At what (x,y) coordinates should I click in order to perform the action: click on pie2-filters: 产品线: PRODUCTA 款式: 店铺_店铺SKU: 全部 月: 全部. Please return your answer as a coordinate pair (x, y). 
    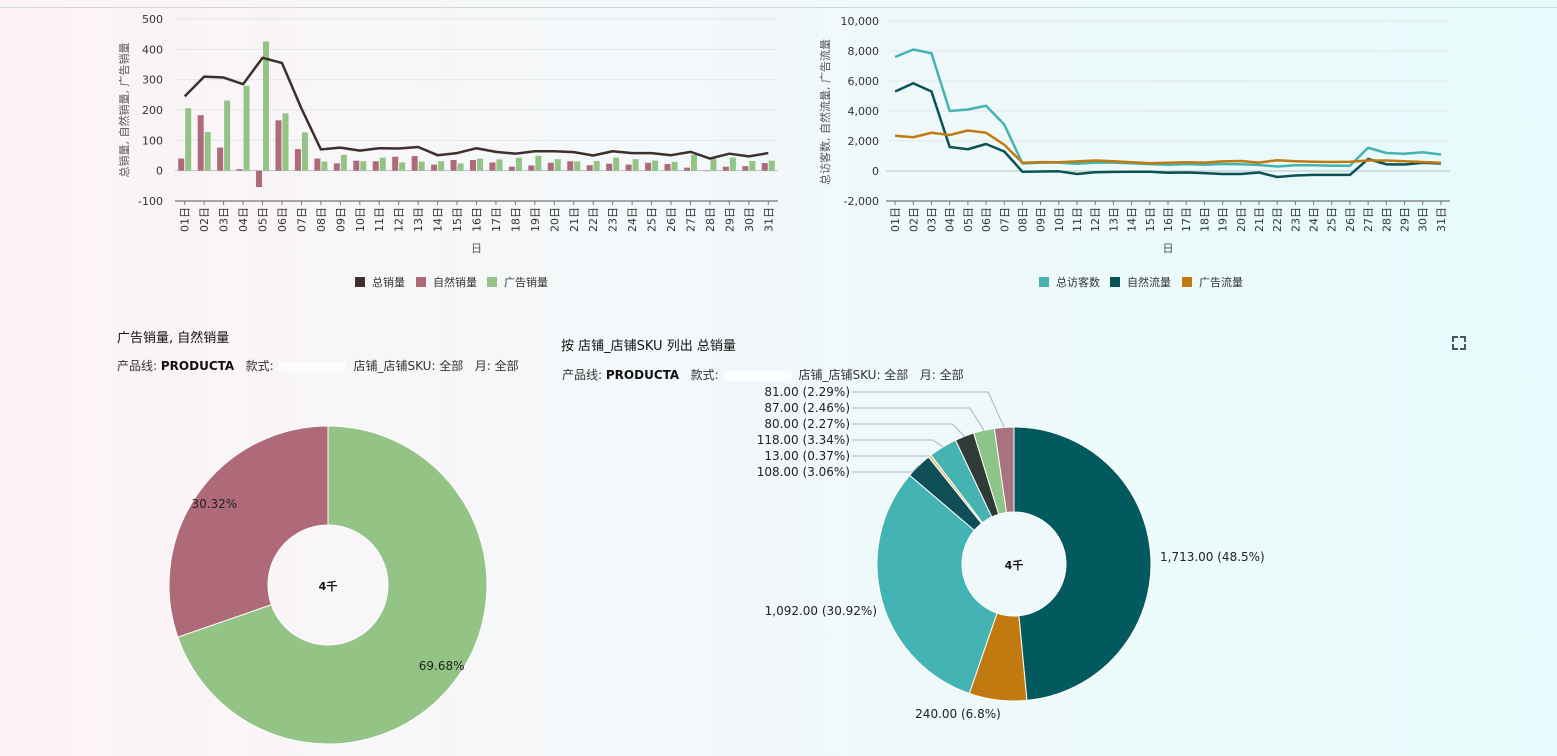
    Looking at the image, I should click on (763, 375).